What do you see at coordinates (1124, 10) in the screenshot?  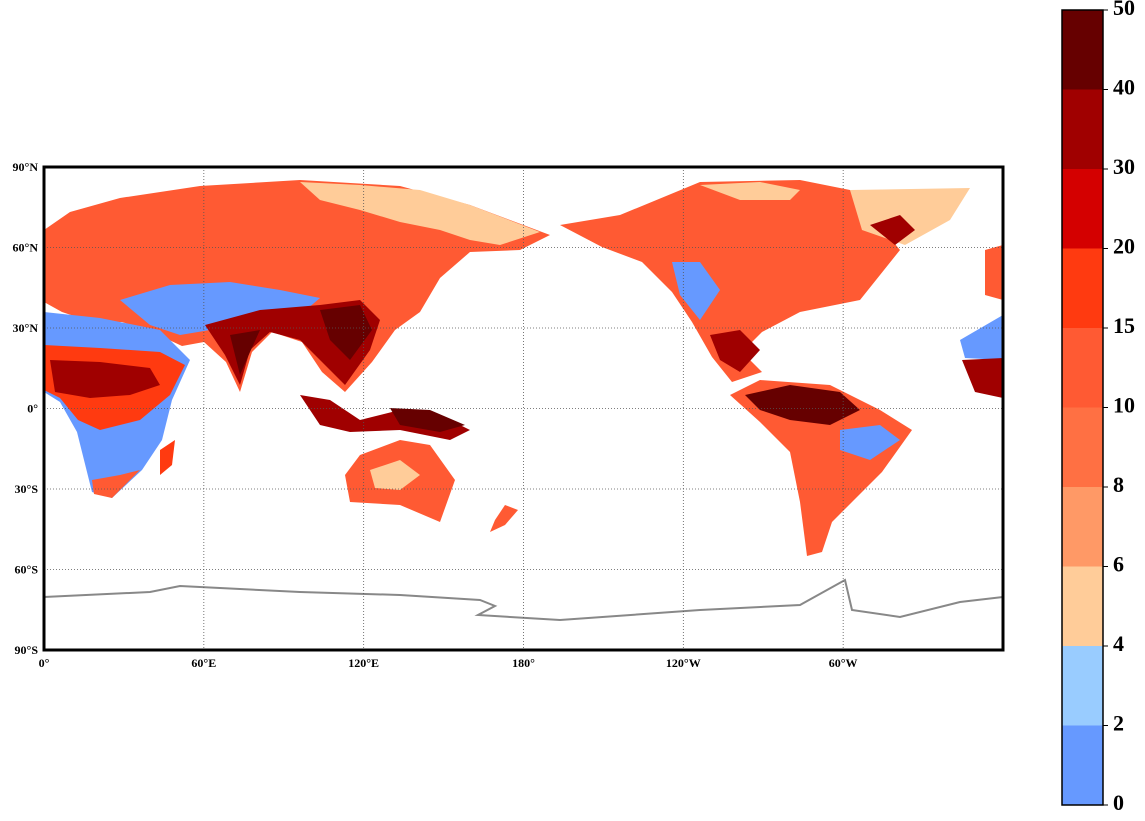 I see `colorbar-tick-label: 50` at bounding box center [1124, 10].